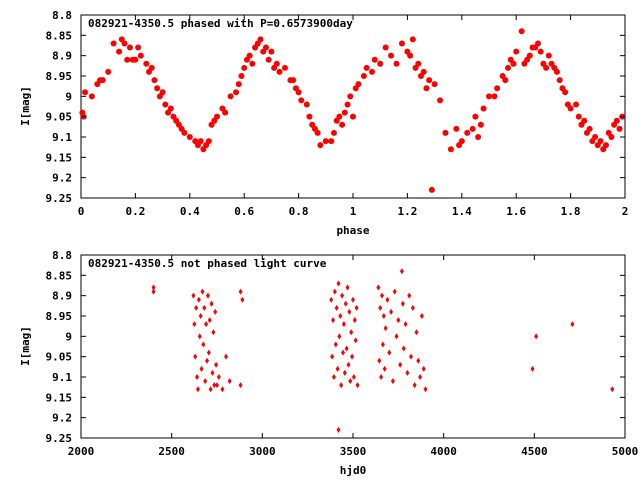 The width and height of the screenshot is (640, 480). I want to click on x-tick-label: 4000, so click(443, 451).